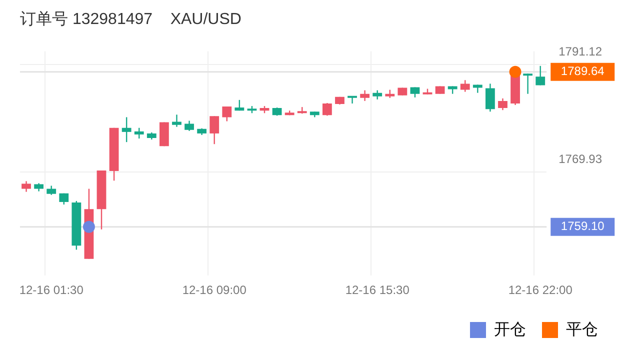 Image resolution: width=620 pixels, height=352 pixels. What do you see at coordinates (131, 19) in the screenshot?
I see `chart-title: 订单号 132981497 XAU/USD` at bounding box center [131, 19].